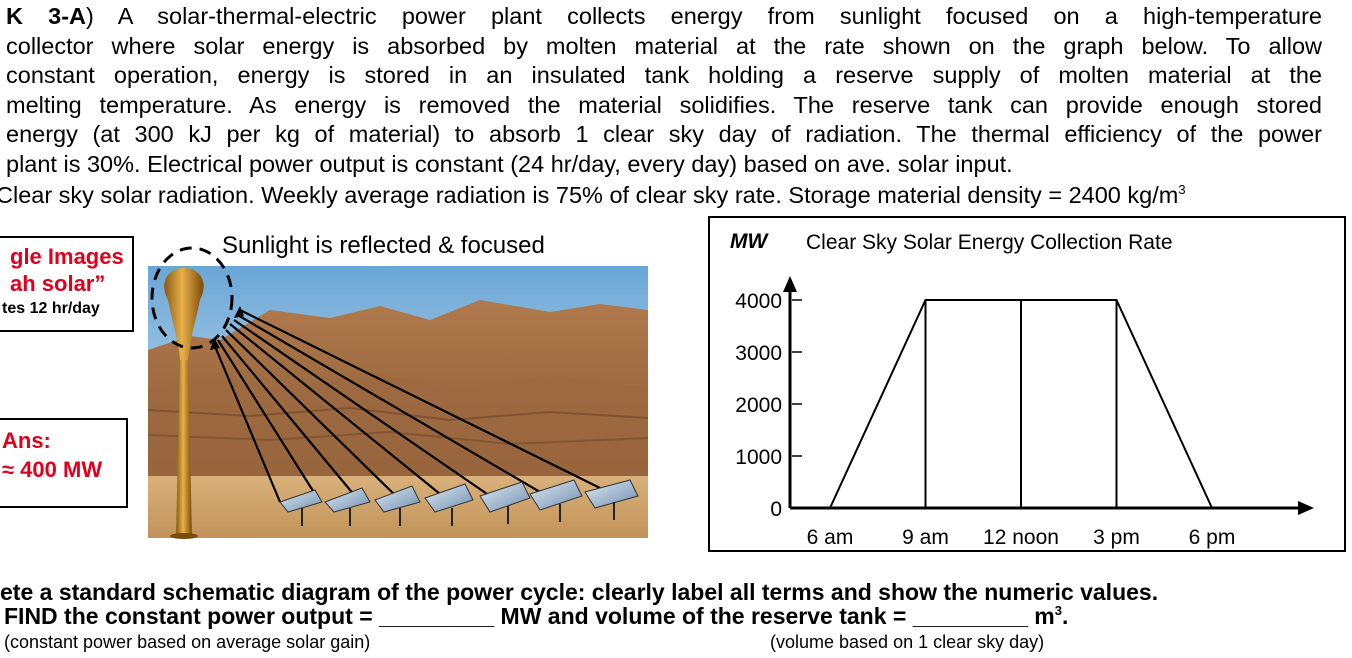 The height and width of the screenshot is (658, 1352). I want to click on photo-caption: Sunlight is reflected & focused, so click(383, 245).